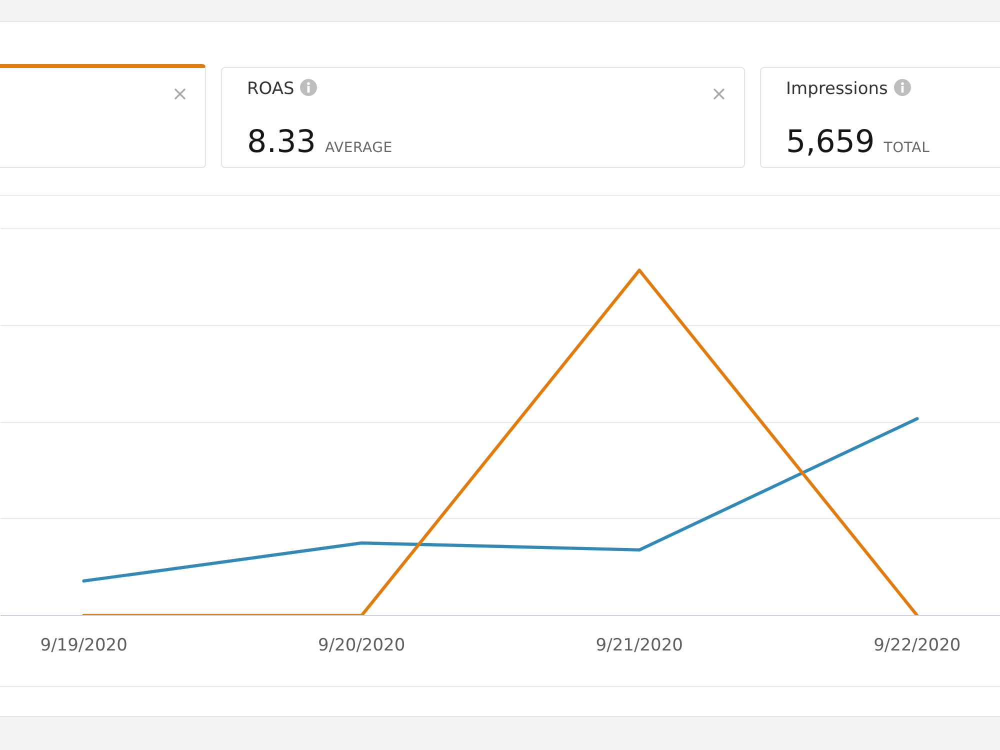  Describe the element at coordinates (907, 148) in the screenshot. I see `text: TOTAL` at that location.